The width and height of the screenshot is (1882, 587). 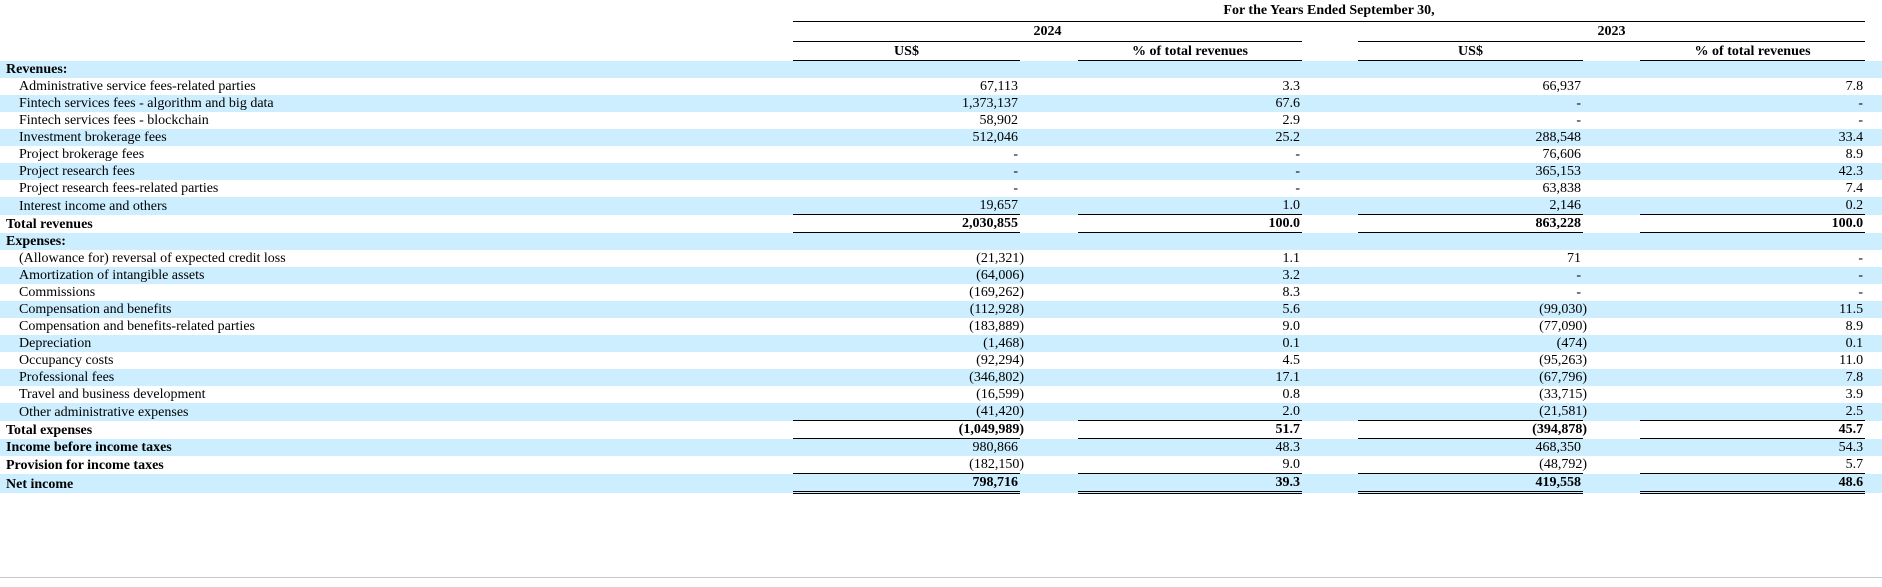 What do you see at coordinates (330, 309) in the screenshot?
I see `row-label: Compensation and benefits` at bounding box center [330, 309].